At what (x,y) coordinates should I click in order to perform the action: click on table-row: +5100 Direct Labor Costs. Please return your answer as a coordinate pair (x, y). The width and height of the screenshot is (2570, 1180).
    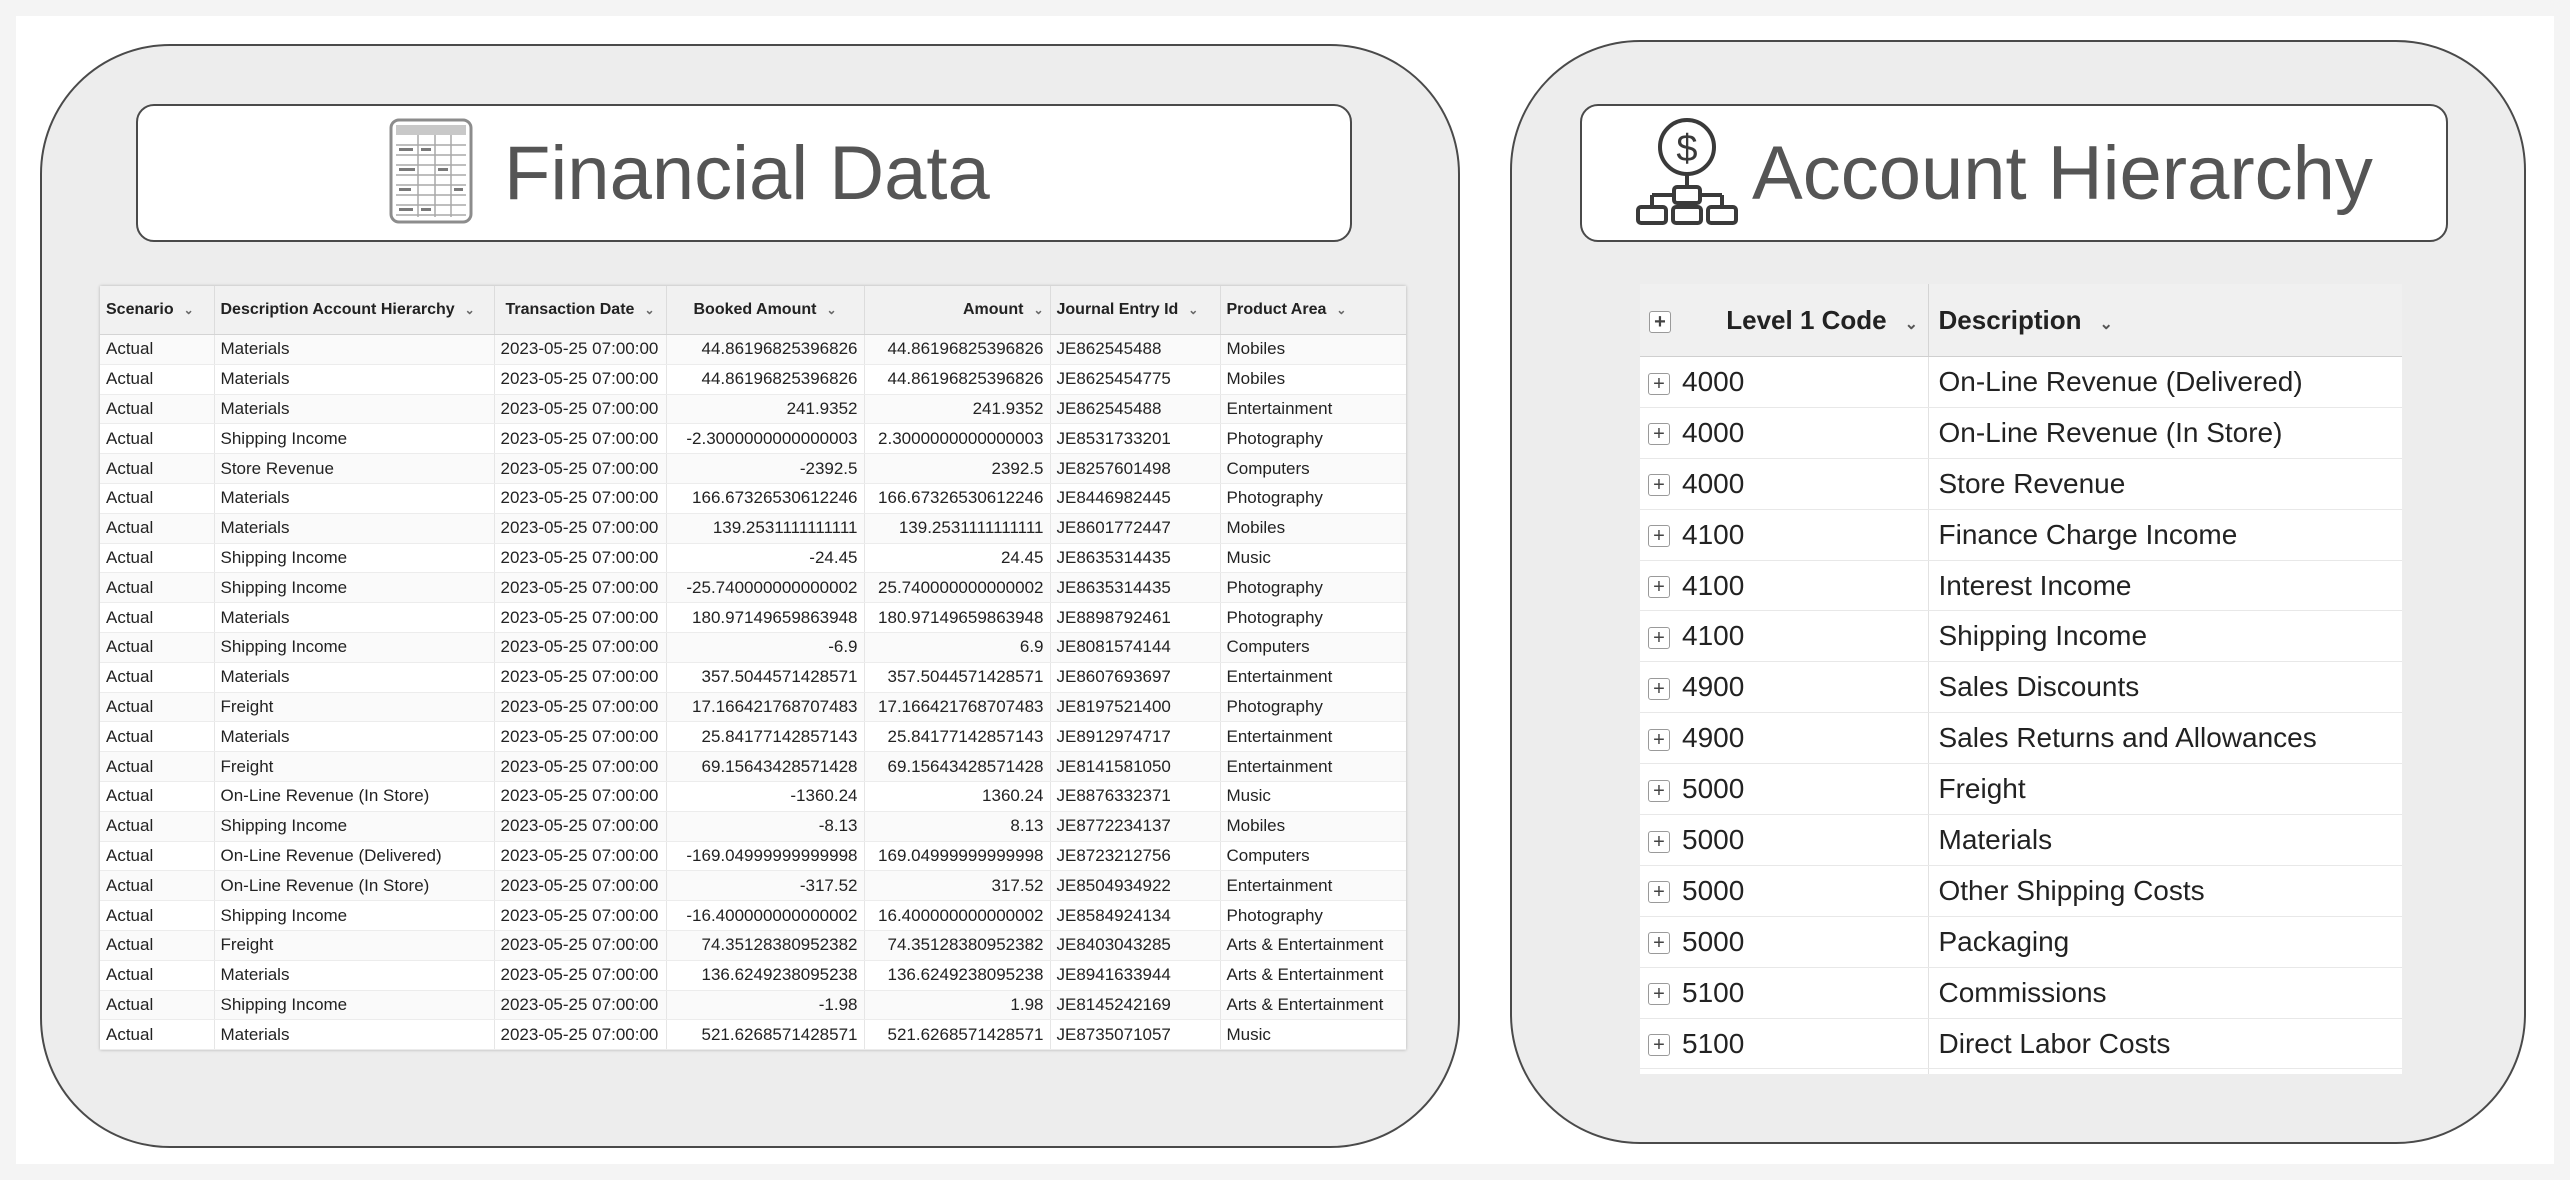
    Looking at the image, I should click on (2021, 1044).